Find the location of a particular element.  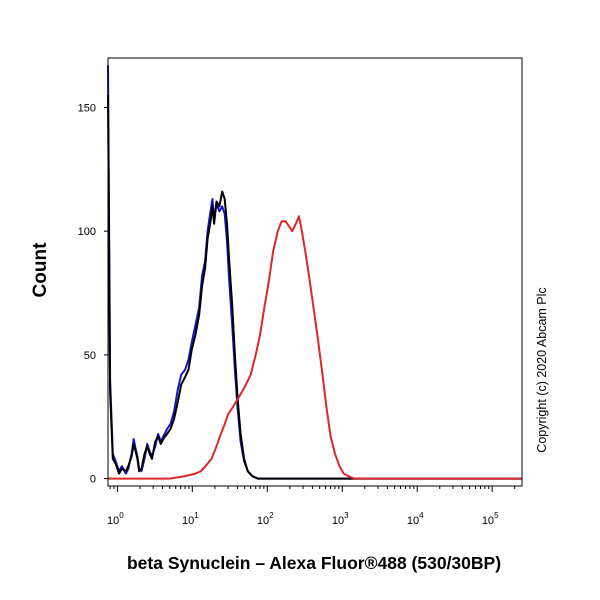

y-axis-ticks: 0 50 100 150 is located at coordinates (93, 294).